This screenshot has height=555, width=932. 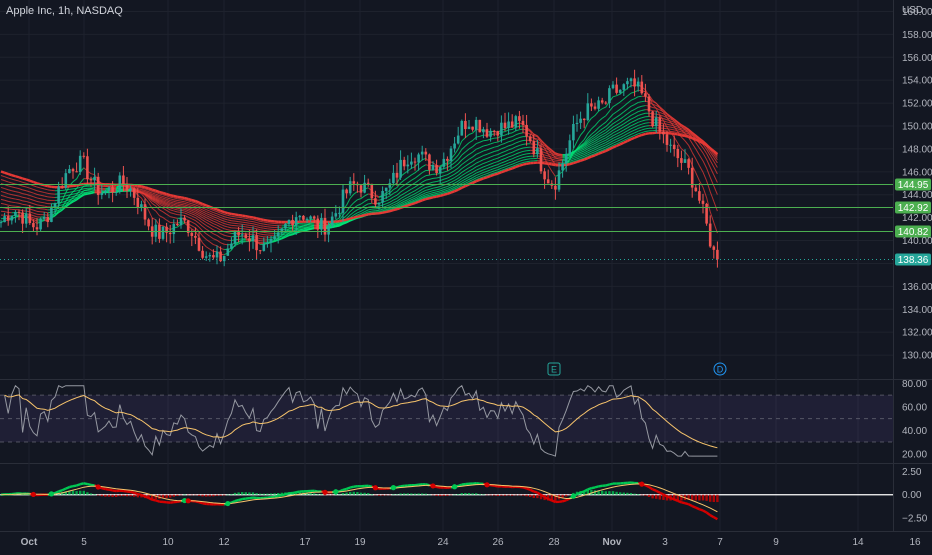 What do you see at coordinates (914, 407) in the screenshot?
I see `rsi-tick-label: 60.00` at bounding box center [914, 407].